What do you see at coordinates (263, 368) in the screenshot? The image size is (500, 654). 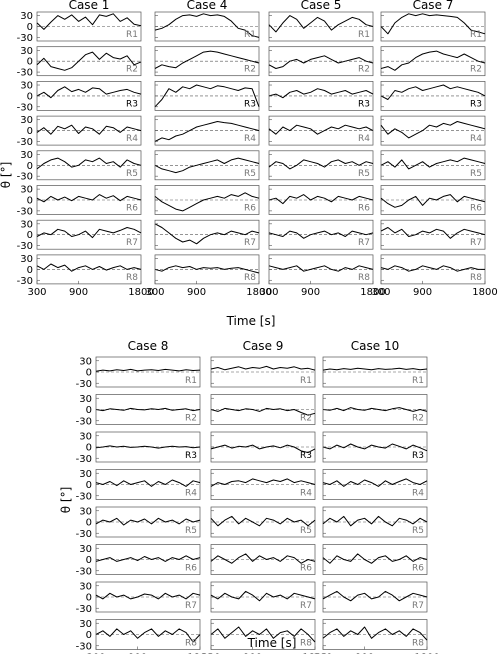 I see `series-line-case-9-r1` at bounding box center [263, 368].